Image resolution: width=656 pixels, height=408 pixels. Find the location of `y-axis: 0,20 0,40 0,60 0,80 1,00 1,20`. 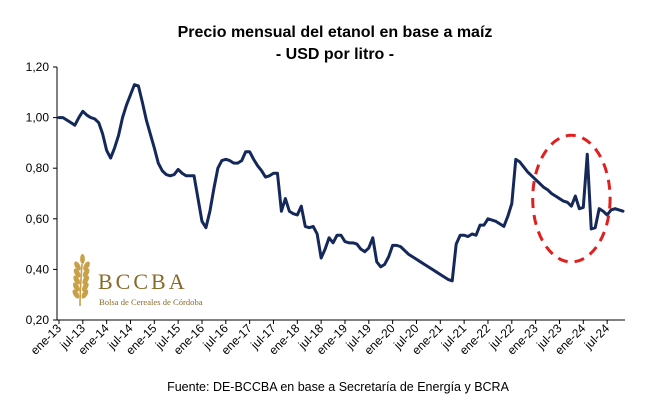

y-axis: 0,20 0,40 0,60 0,80 1,00 1,20 is located at coordinates (42, 193).